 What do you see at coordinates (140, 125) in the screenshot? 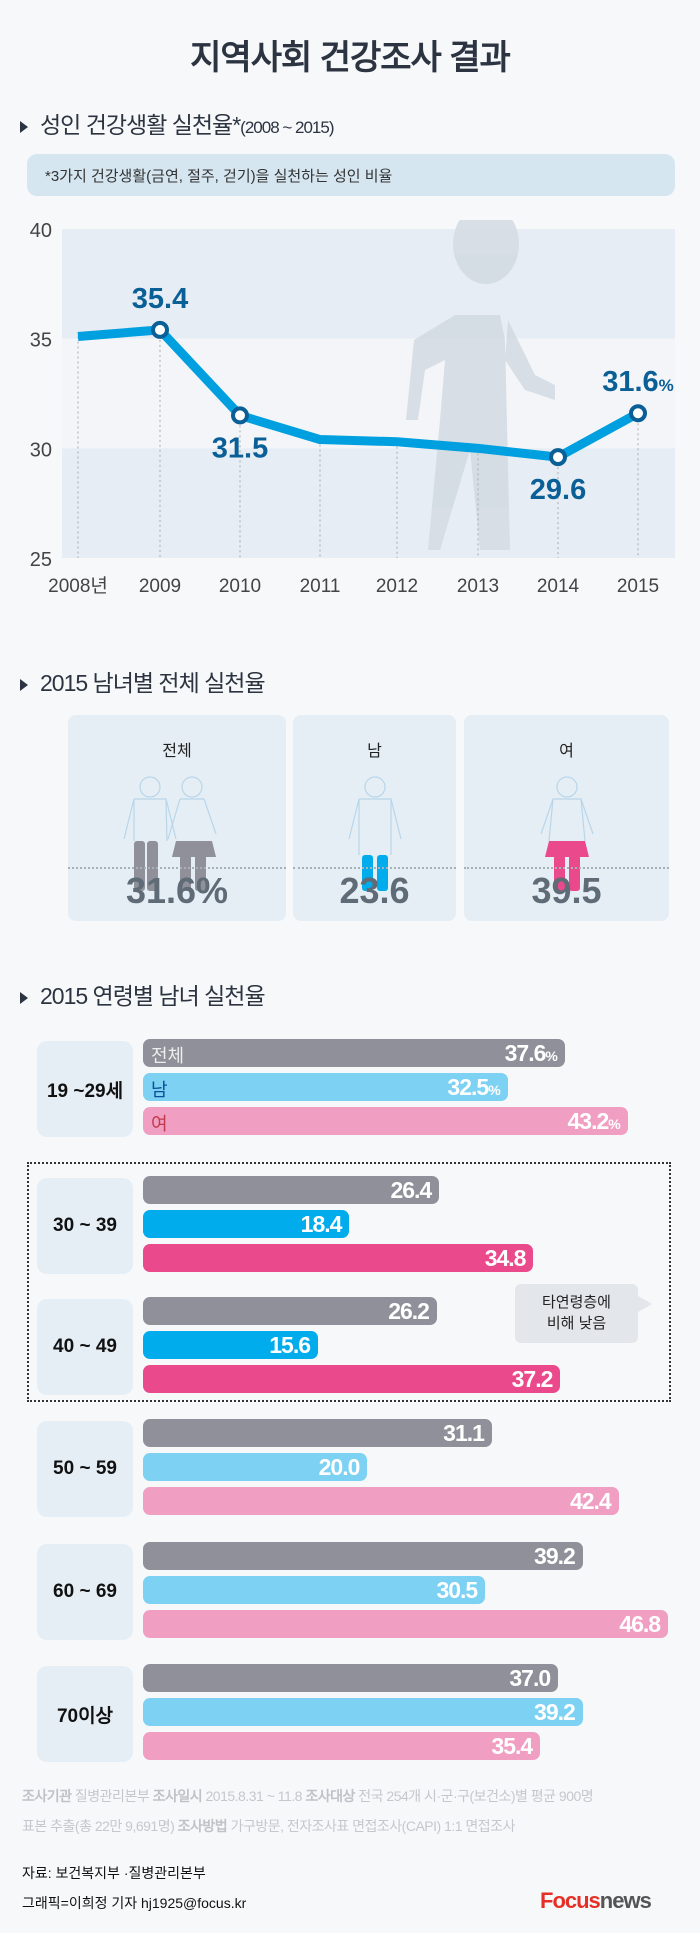
I see `section-title-text: 성인 건강생활 실천율*` at bounding box center [140, 125].